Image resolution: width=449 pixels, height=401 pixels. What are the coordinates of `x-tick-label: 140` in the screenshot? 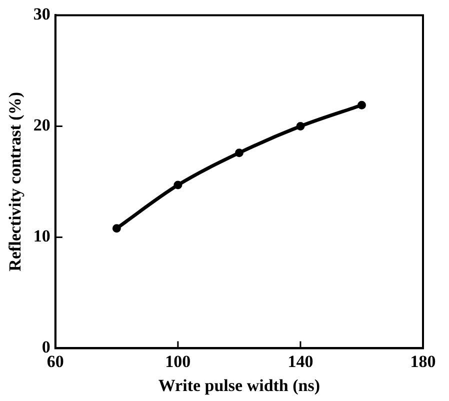 It's located at (301, 361).